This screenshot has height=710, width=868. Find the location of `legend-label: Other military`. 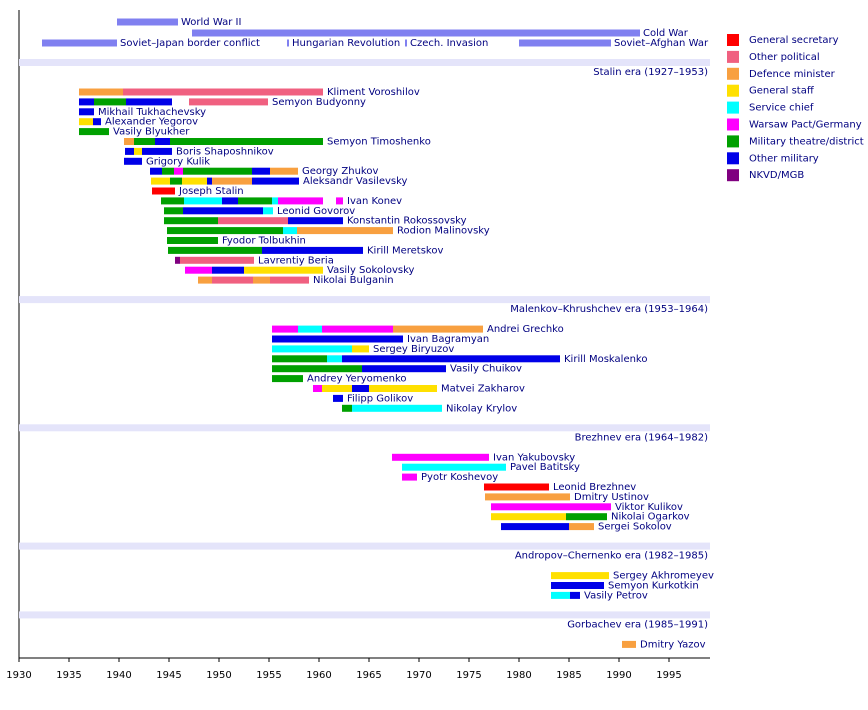

legend-label: Other military is located at coordinates (784, 158).